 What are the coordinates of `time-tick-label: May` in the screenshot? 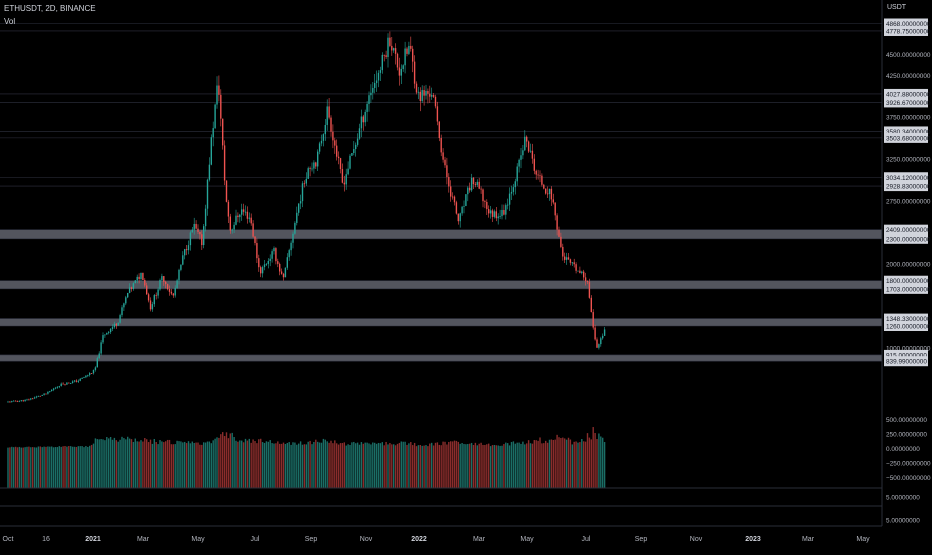 It's located at (863, 539).